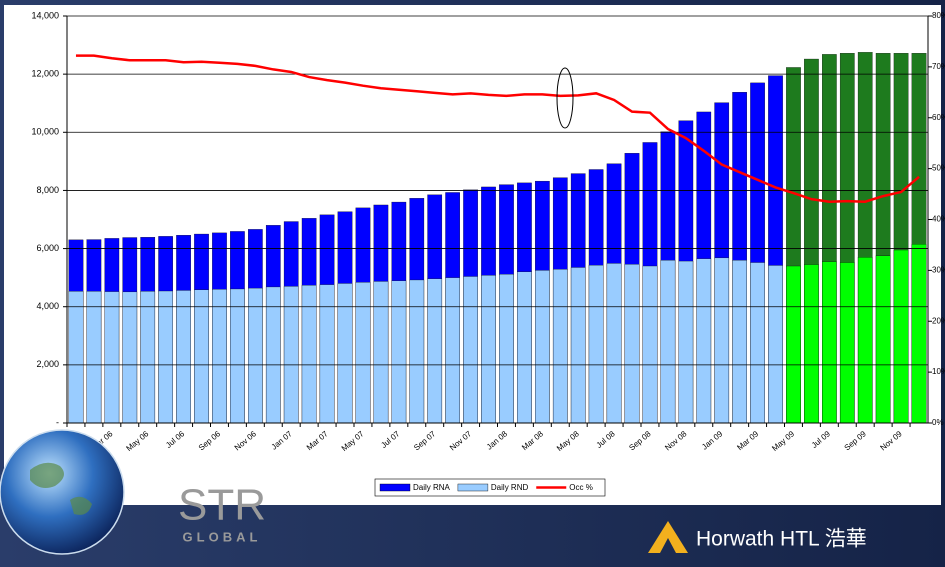 Image resolution: width=945 pixels, height=567 pixels. What do you see at coordinates (222, 505) in the screenshot?
I see `logo-left: STR` at bounding box center [222, 505].